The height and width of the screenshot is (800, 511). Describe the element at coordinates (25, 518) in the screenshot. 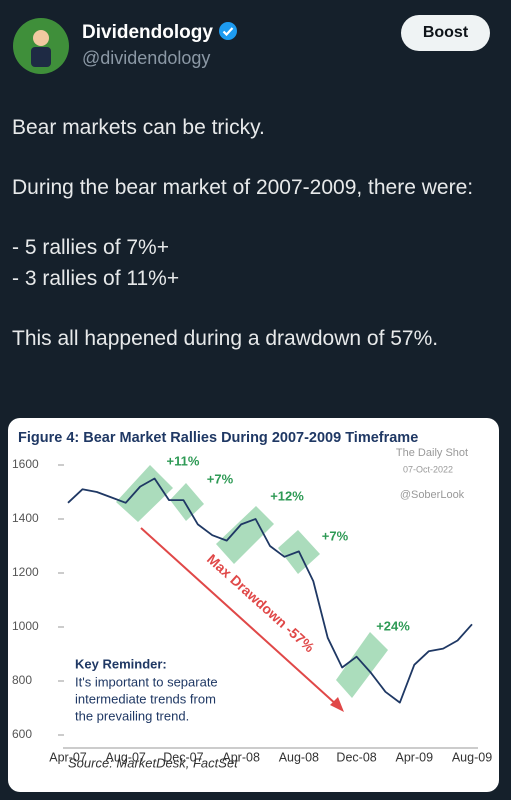

I see `y-tick-label: 1400` at that location.